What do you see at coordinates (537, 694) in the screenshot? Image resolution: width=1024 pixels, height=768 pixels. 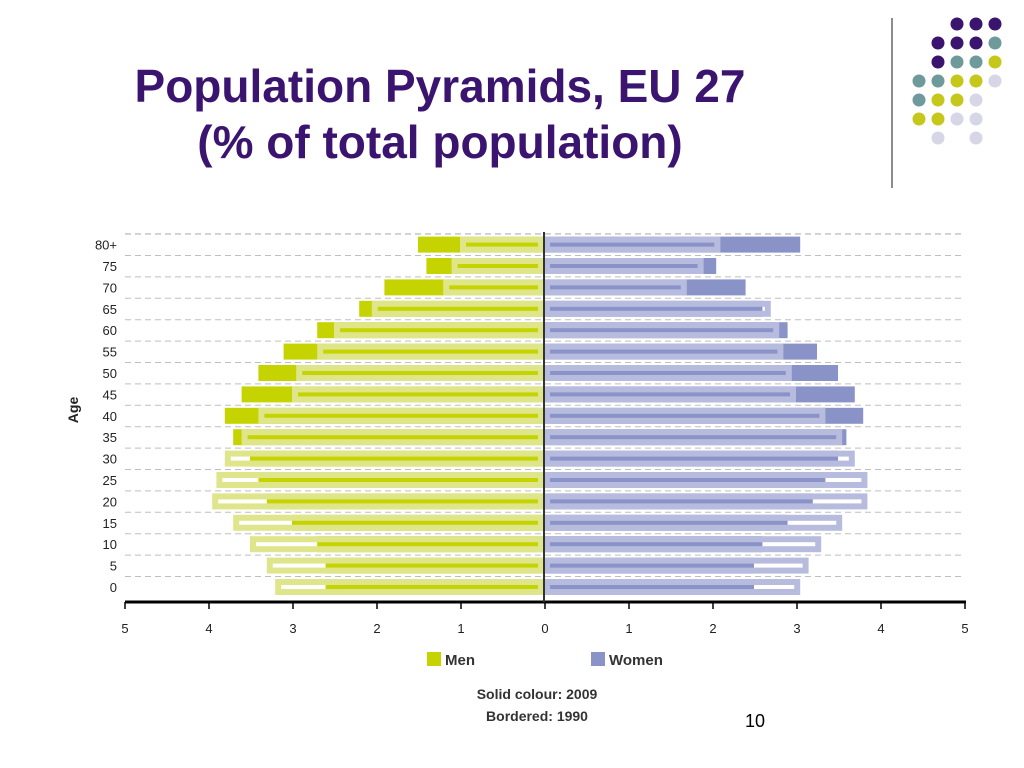 I see `legend-note-solid: Solid colour: 2009` at bounding box center [537, 694].